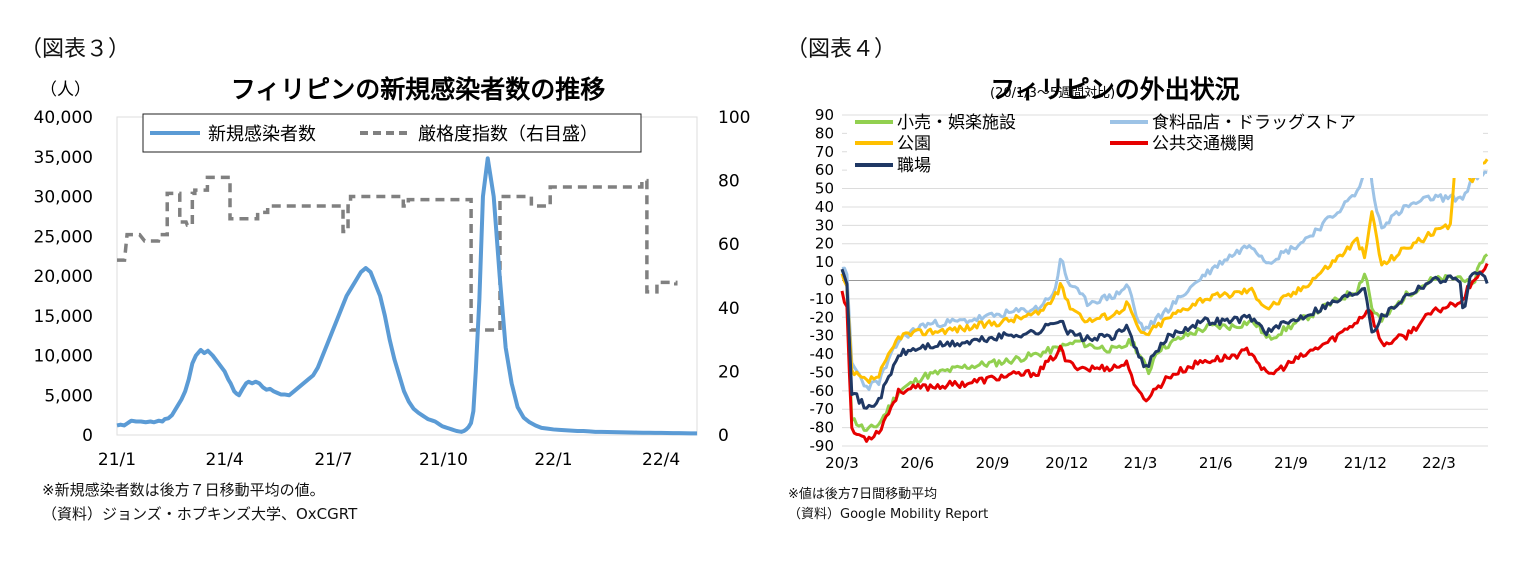 This screenshot has height=569, width=1522. Describe the element at coordinates (841, 49) in the screenshot. I see `figure-4-label: （図表４）` at that location.